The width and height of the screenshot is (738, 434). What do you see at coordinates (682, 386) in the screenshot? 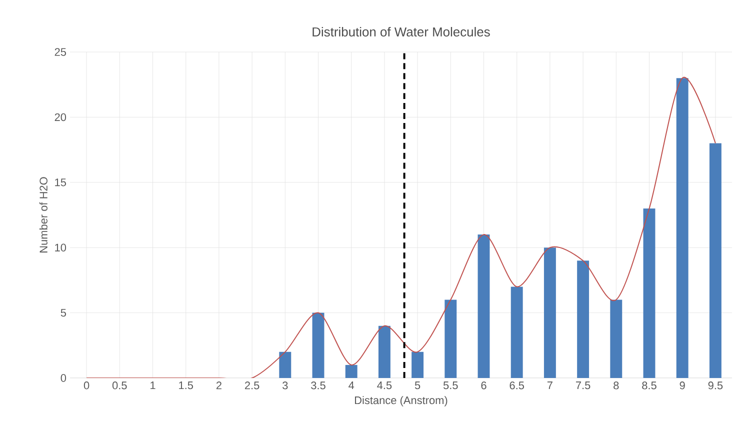
I see `x-tick-label: 9` at bounding box center [682, 386].